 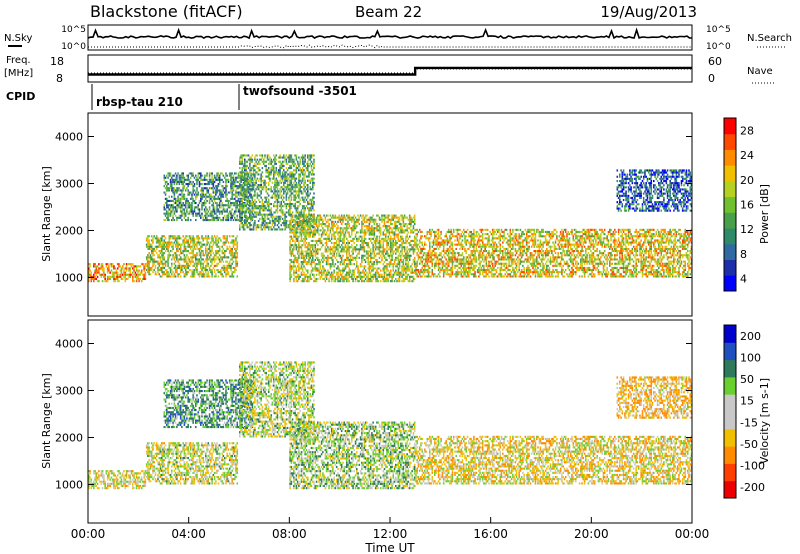 I want to click on frequency-tick-low: 8, so click(x=59, y=78).